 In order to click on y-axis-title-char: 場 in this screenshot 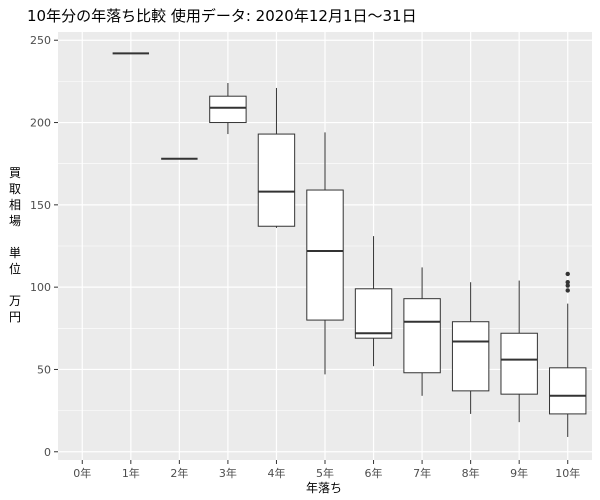, I will do `click(15, 221)`.